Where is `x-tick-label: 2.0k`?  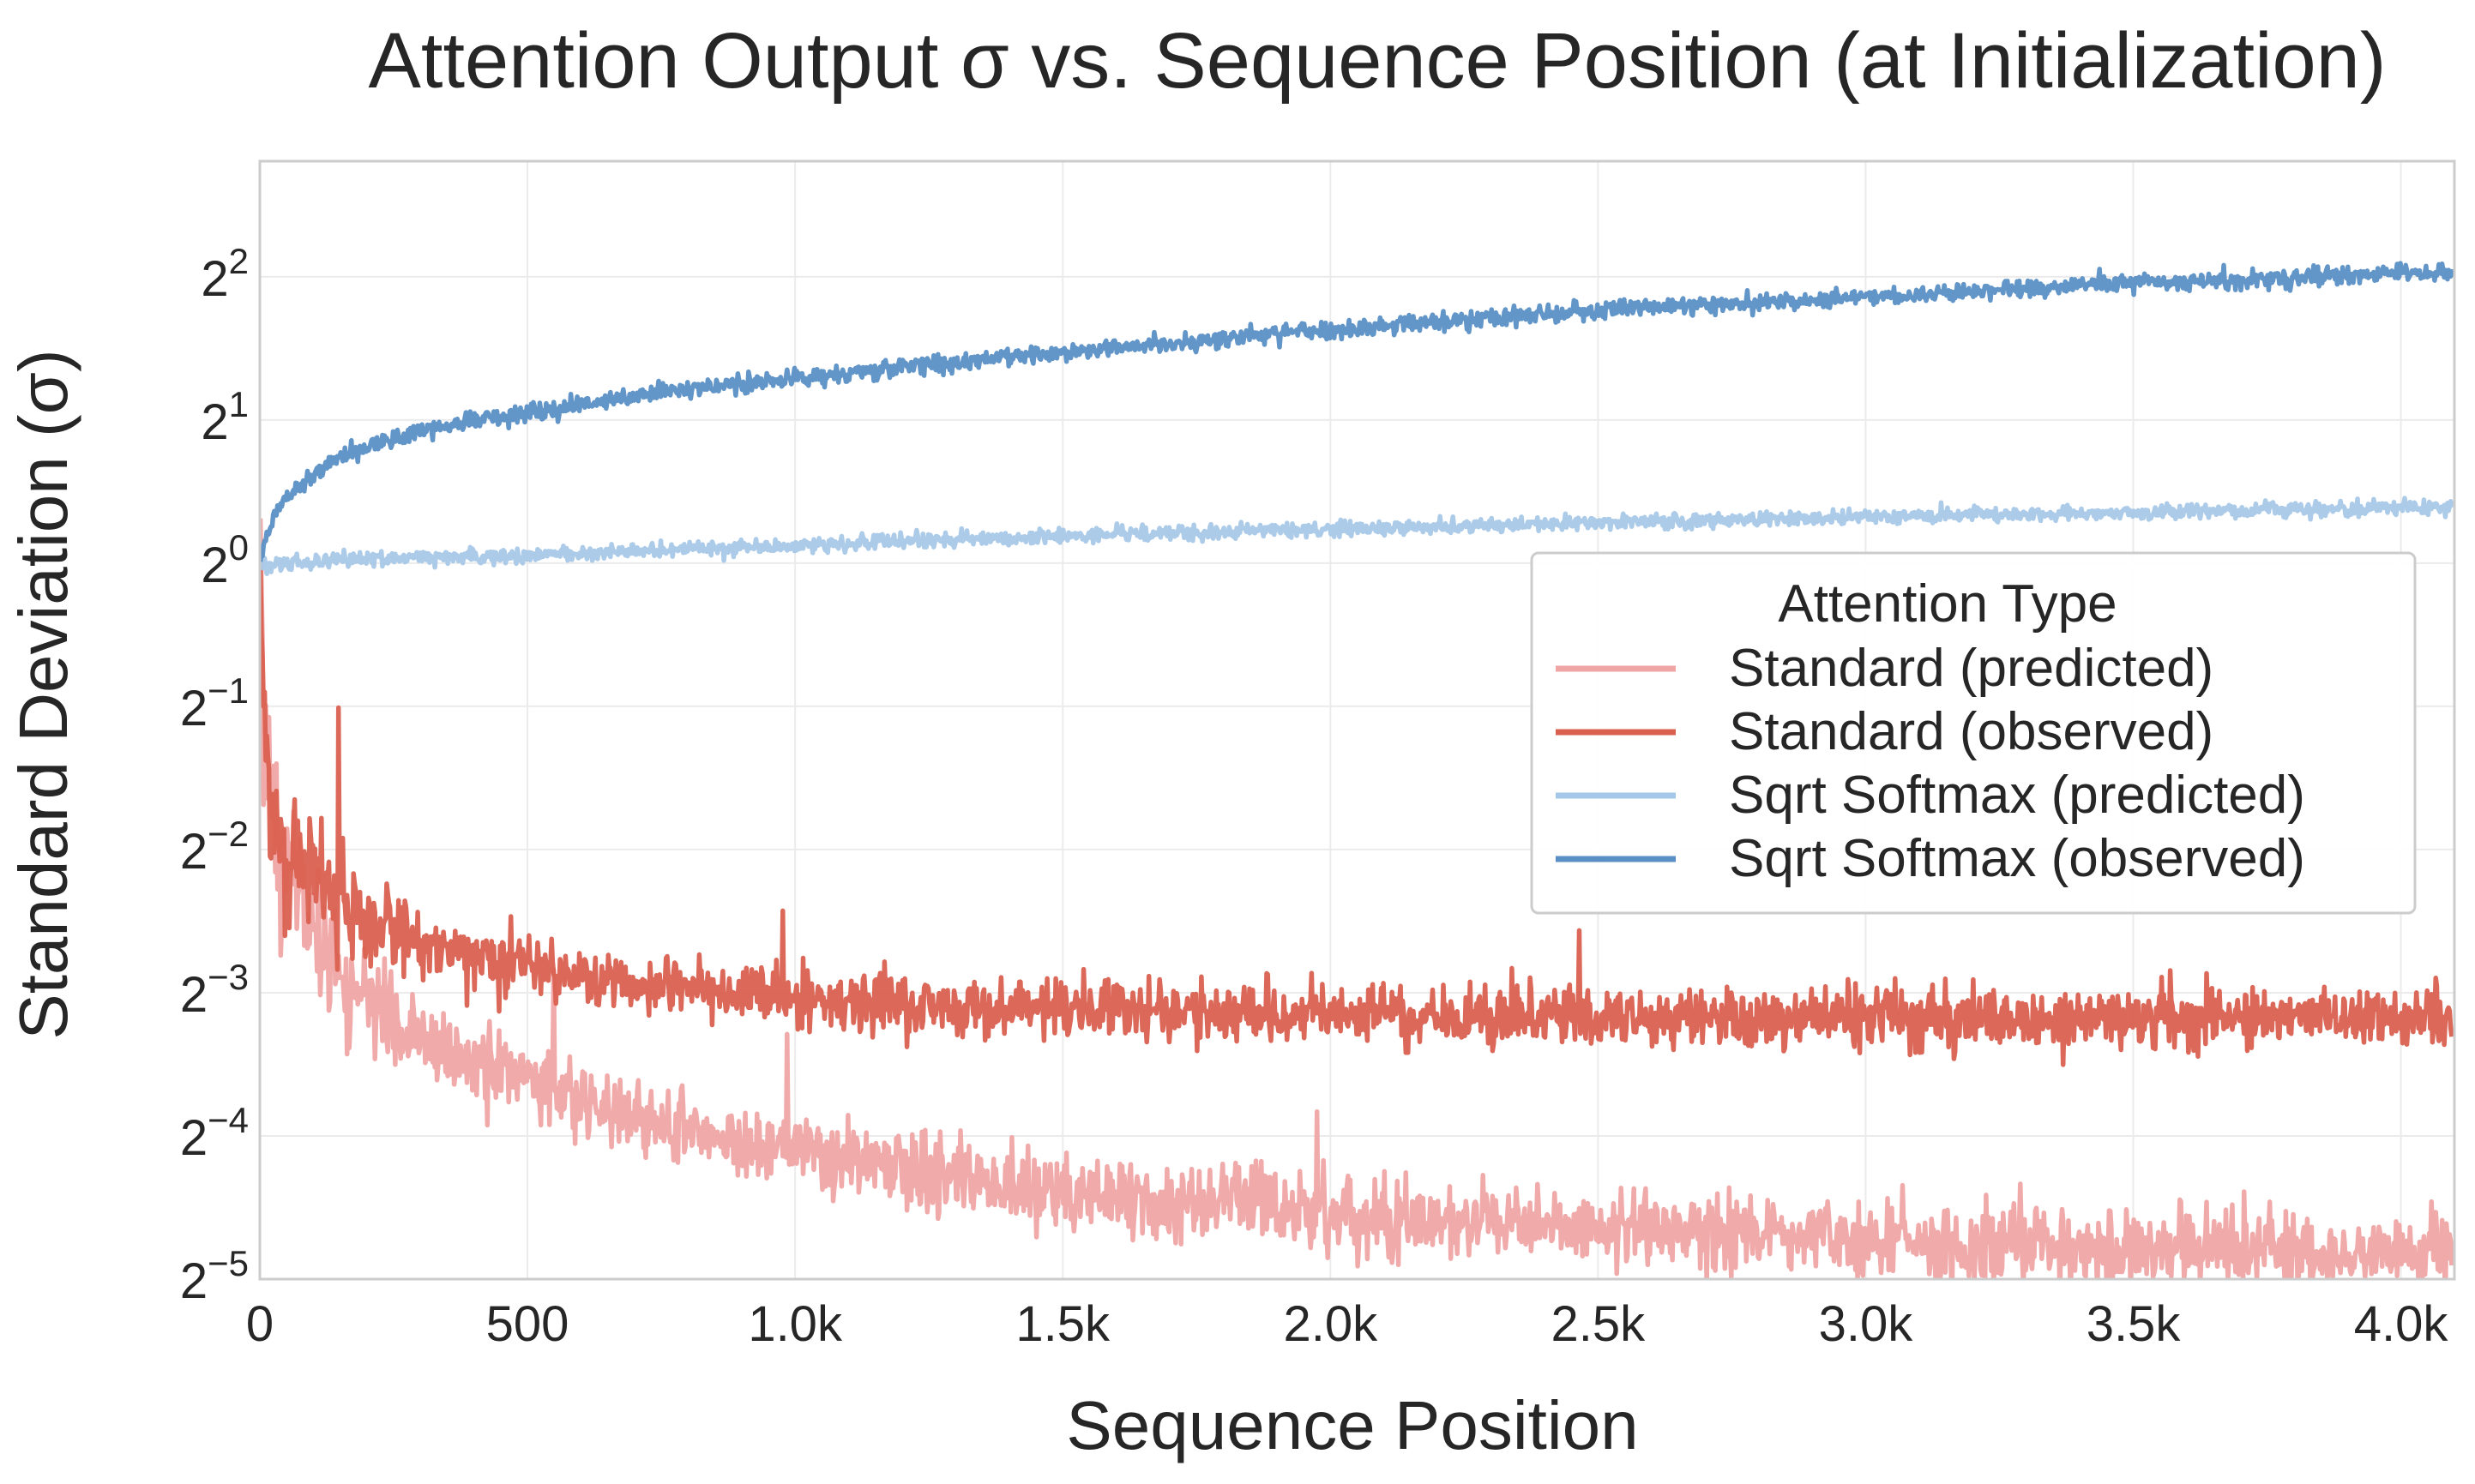
x-tick-label: 2.0k is located at coordinates (1330, 1324).